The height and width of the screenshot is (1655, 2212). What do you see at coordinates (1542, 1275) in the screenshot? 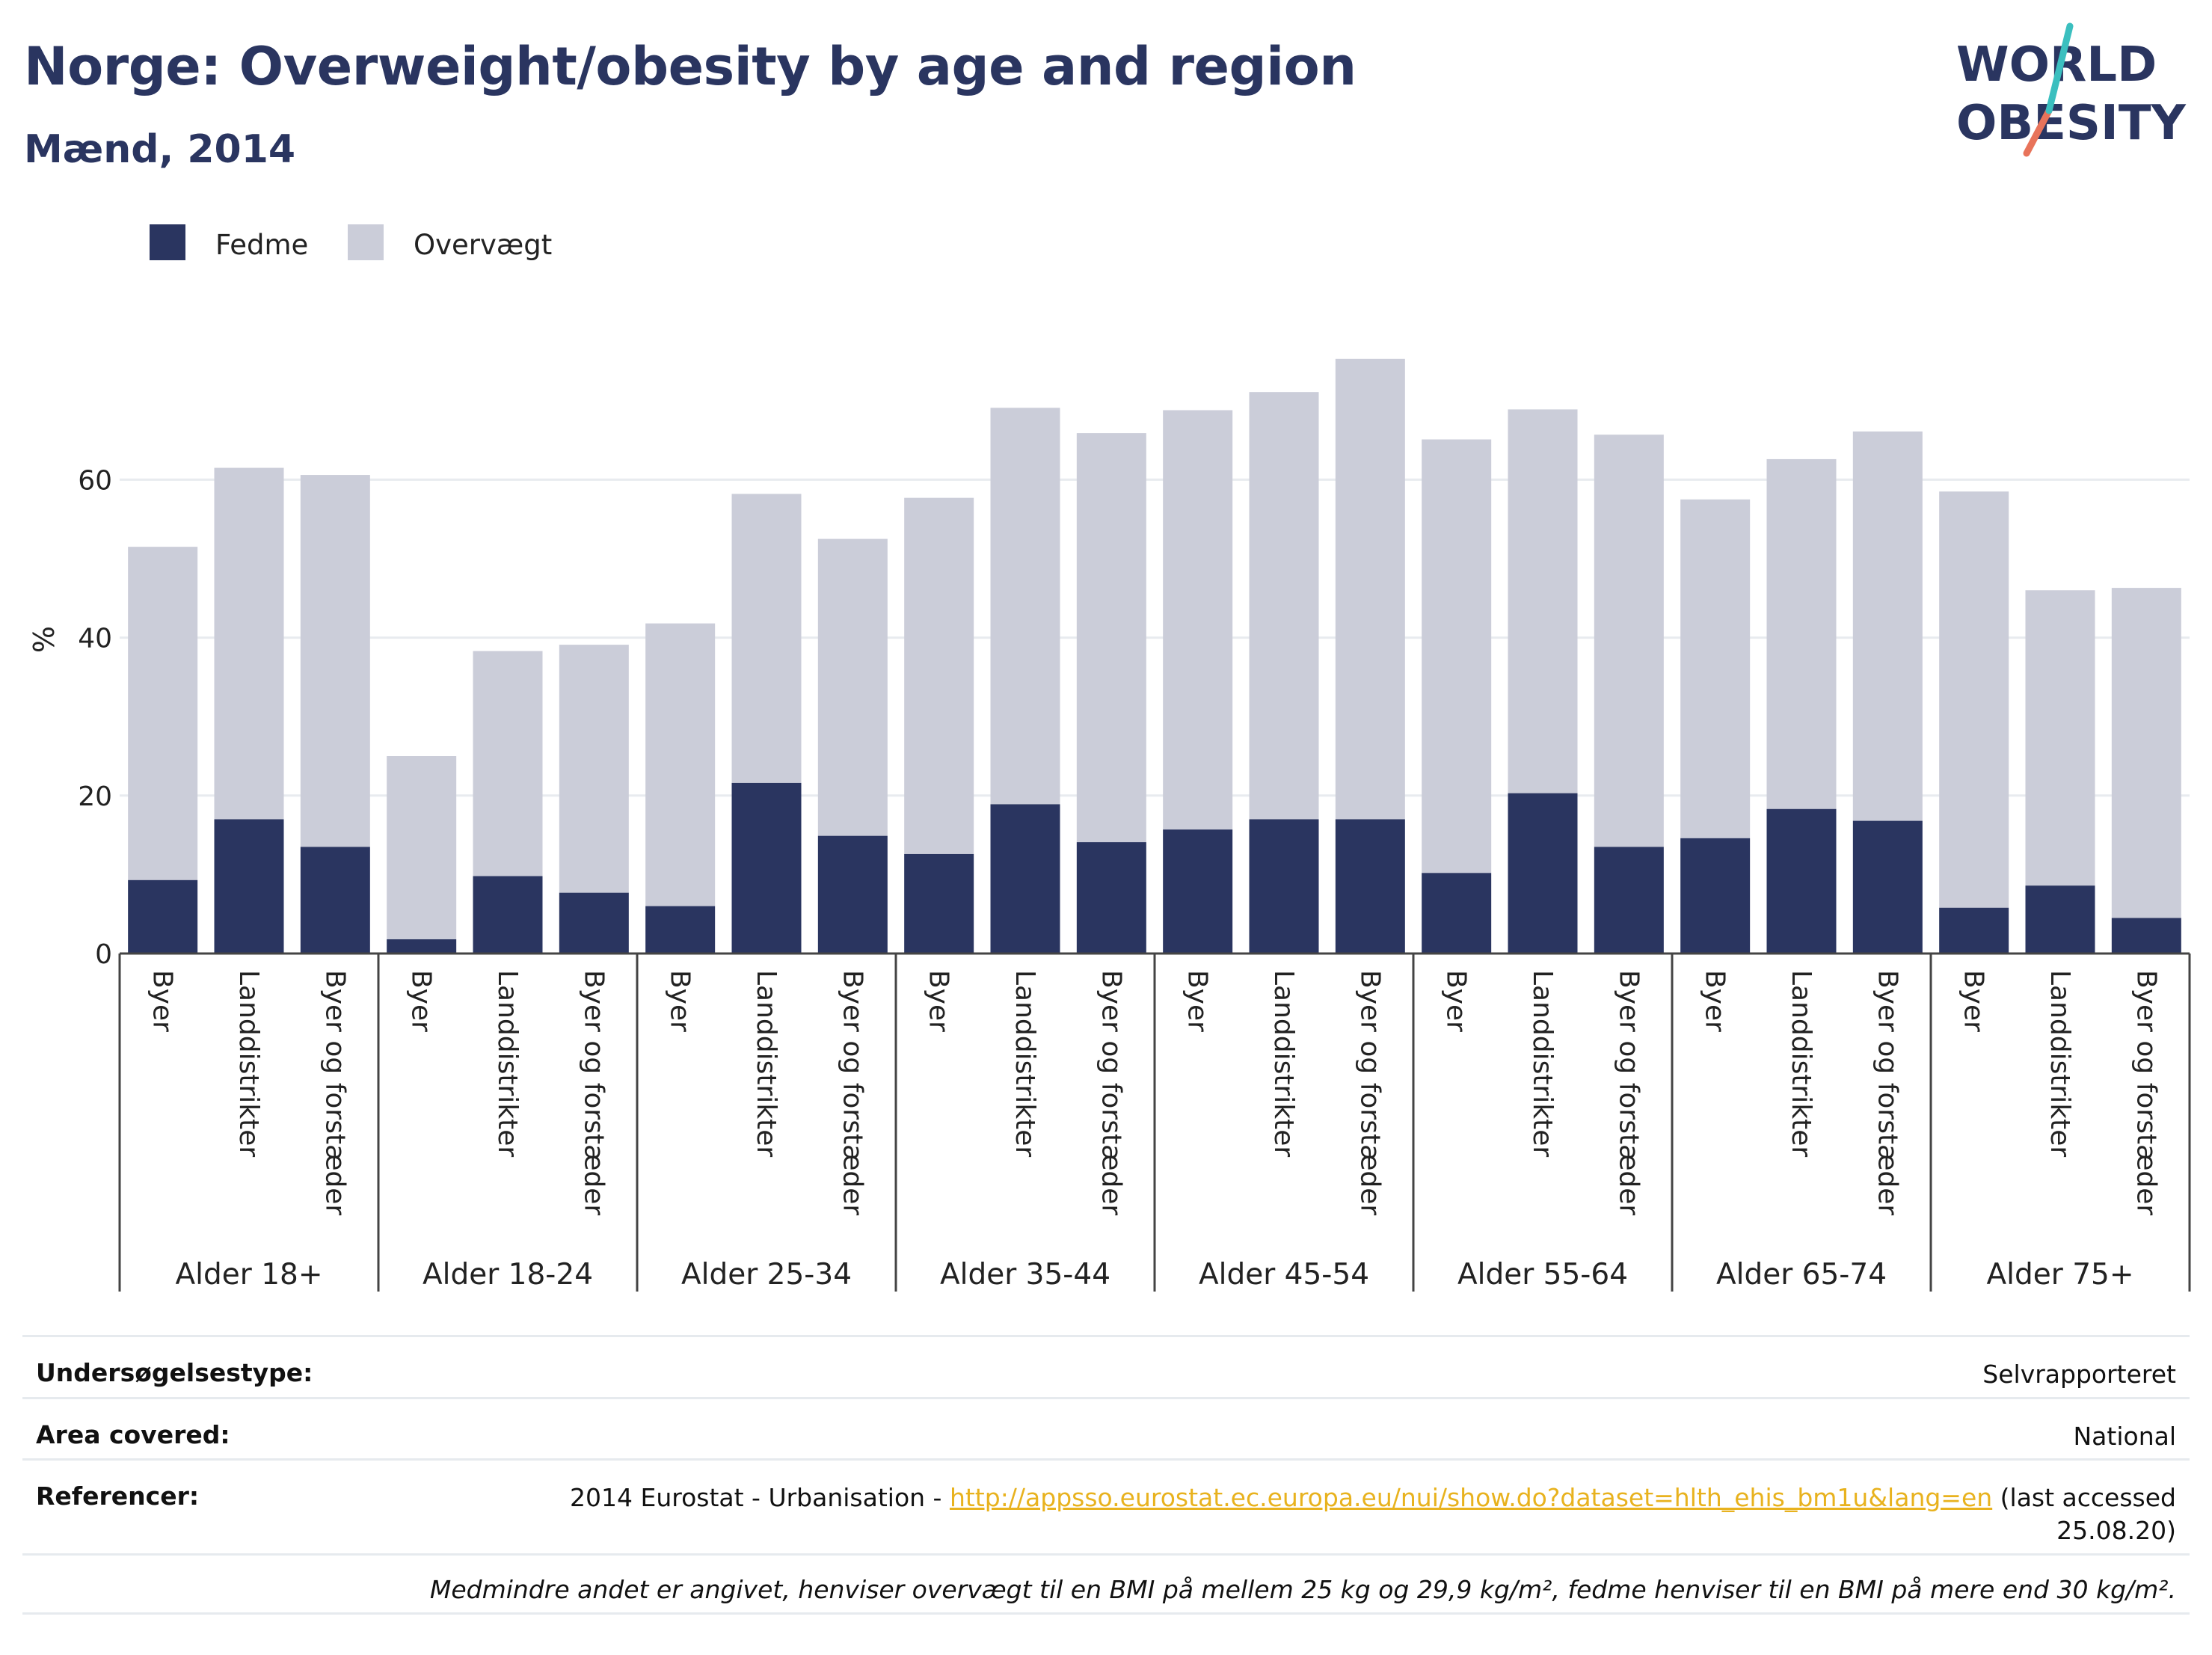
I see `group-label-5: Alder 55-64` at bounding box center [1542, 1275].